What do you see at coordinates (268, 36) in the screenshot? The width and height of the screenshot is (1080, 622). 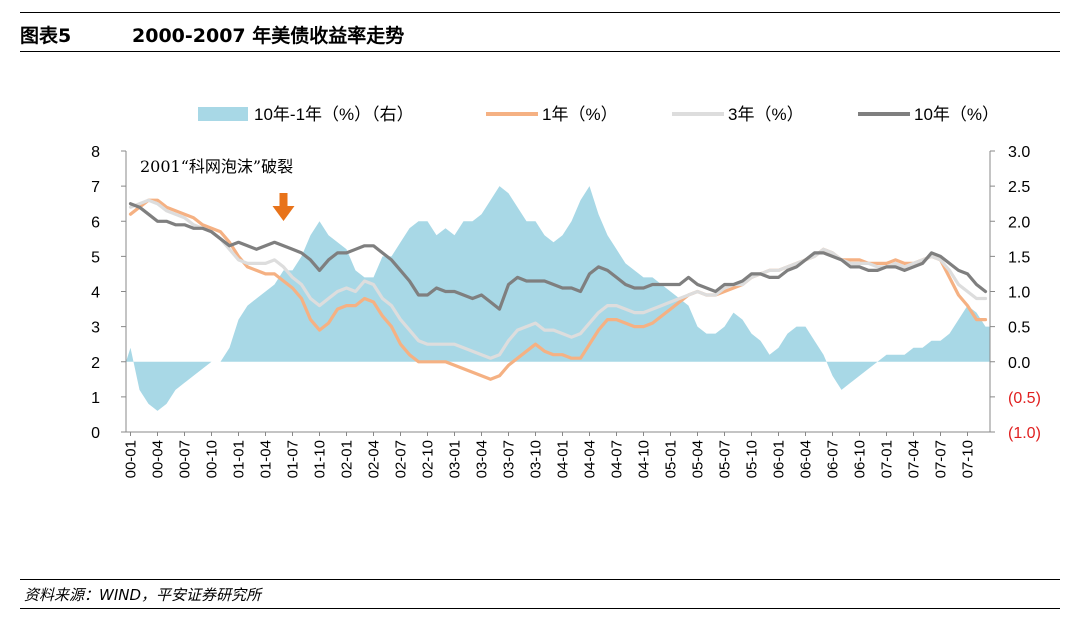 I see `figure-title: 2000-2007 年美债收益率走势` at bounding box center [268, 36].